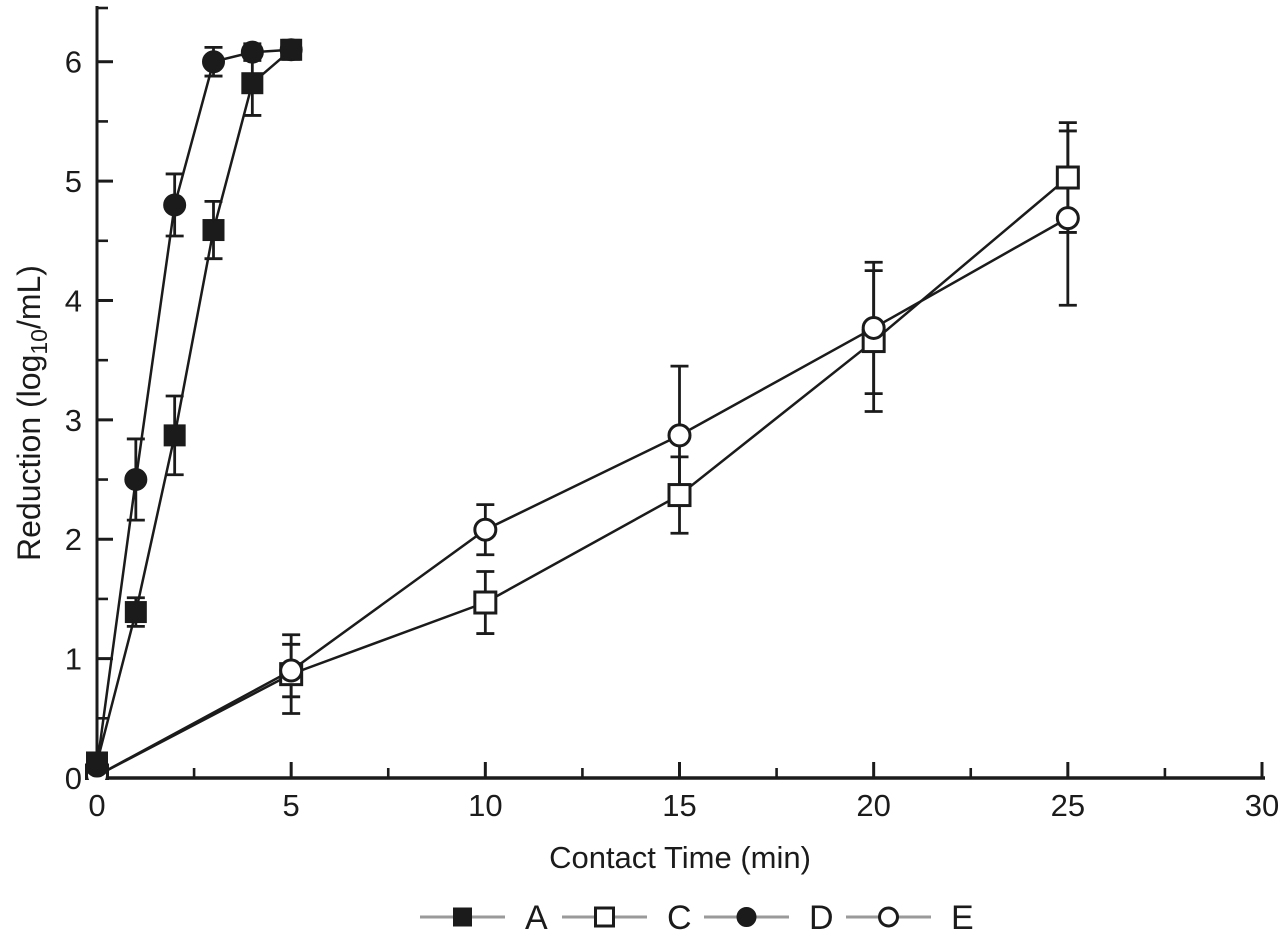  Describe the element at coordinates (96, 805) in the screenshot. I see `x-tick-label: 0` at that location.